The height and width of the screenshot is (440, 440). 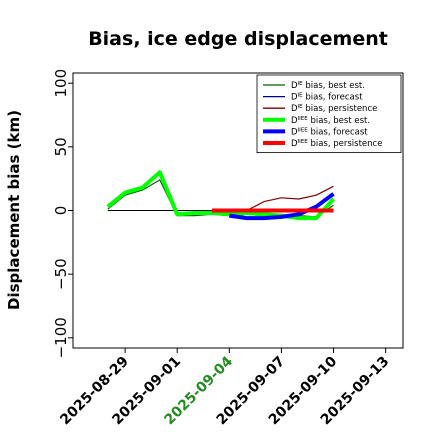 I want to click on legend-entry-2: DIE bias, persistence, so click(x=334, y=109).